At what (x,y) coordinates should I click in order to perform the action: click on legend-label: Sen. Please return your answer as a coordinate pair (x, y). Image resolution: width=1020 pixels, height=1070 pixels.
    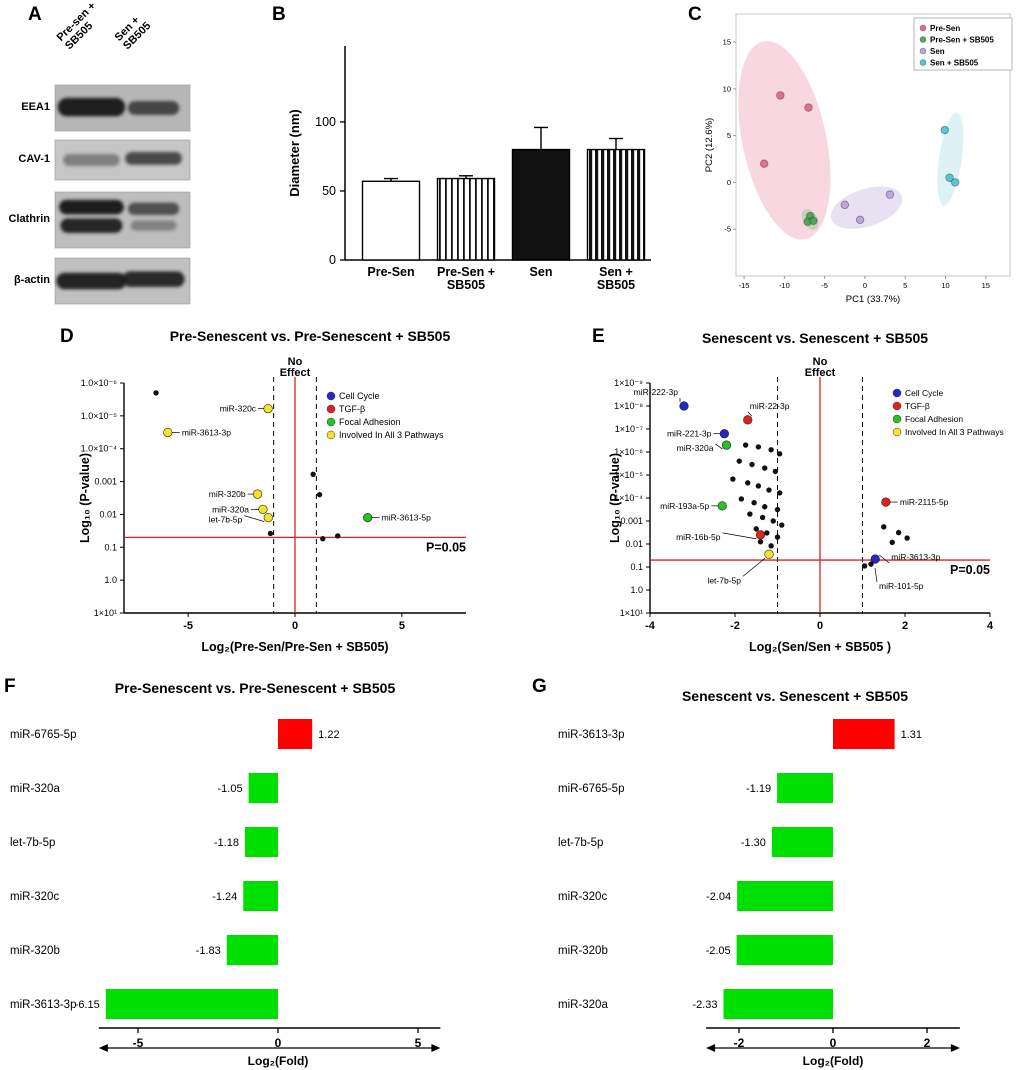
    Looking at the image, I should click on (937, 51).